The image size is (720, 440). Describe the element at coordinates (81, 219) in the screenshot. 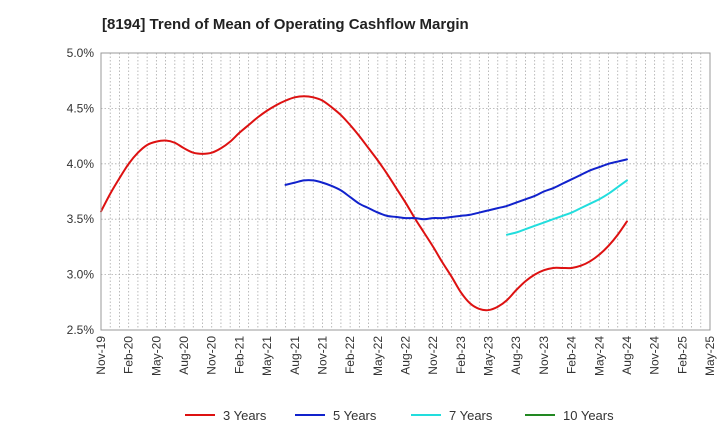

I see `y-tick-label: 3.5%` at that location.